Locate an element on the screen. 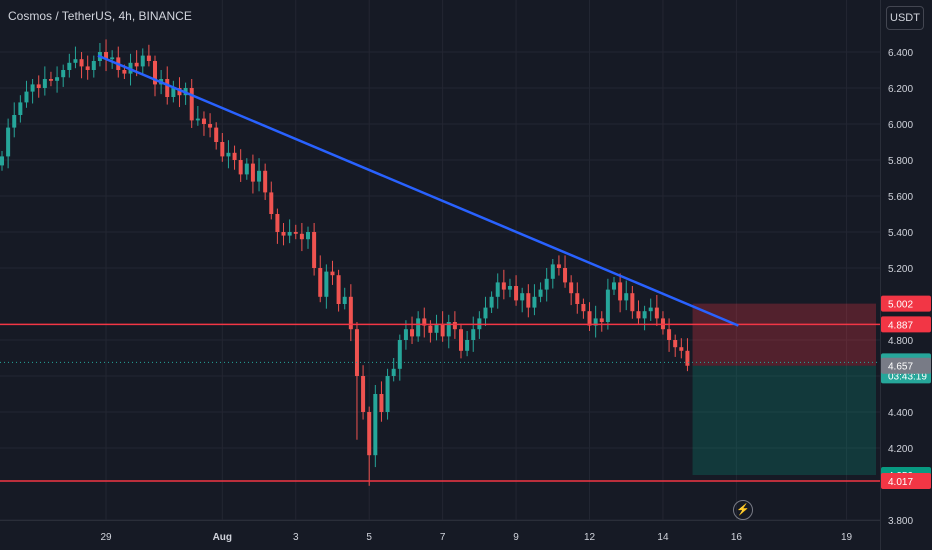 The height and width of the screenshot is (550, 932). y-tick-label: 6.200 is located at coordinates (900, 89).